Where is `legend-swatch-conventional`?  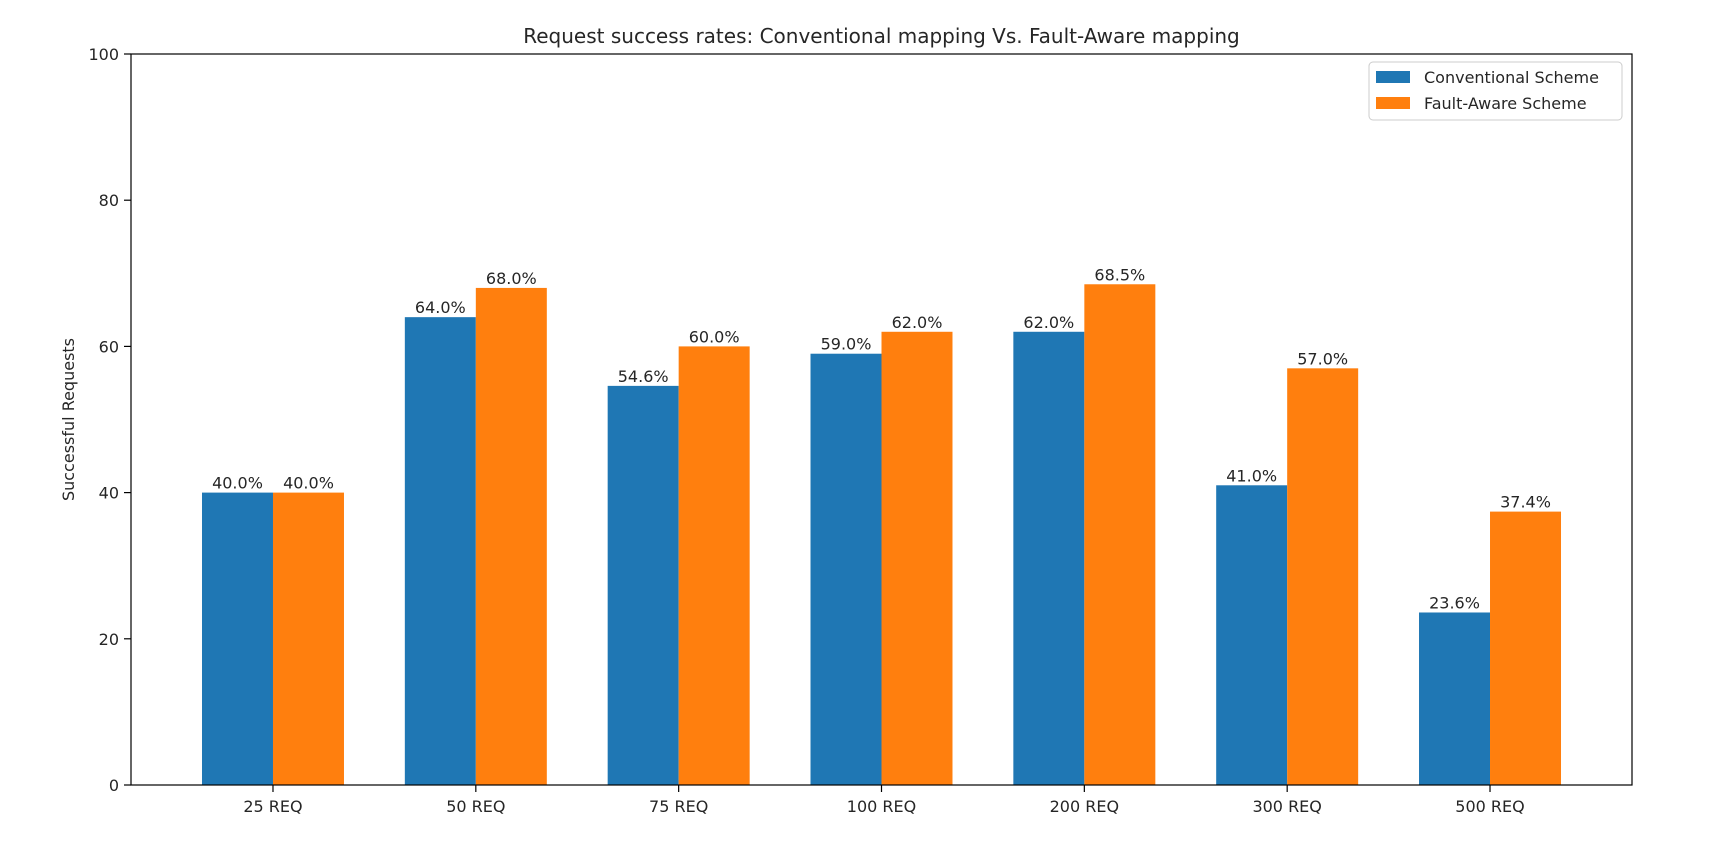 legend-swatch-conventional is located at coordinates (1393, 77).